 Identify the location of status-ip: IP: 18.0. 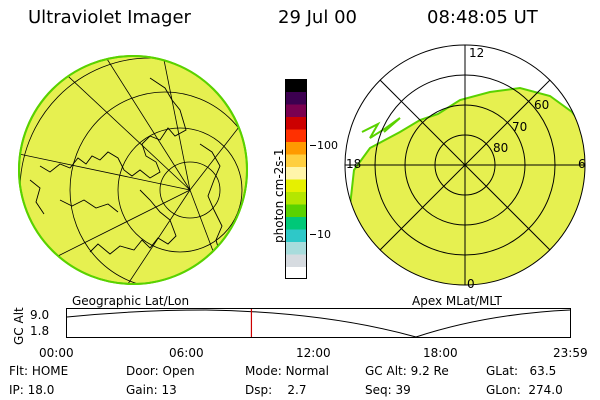
(31, 390).